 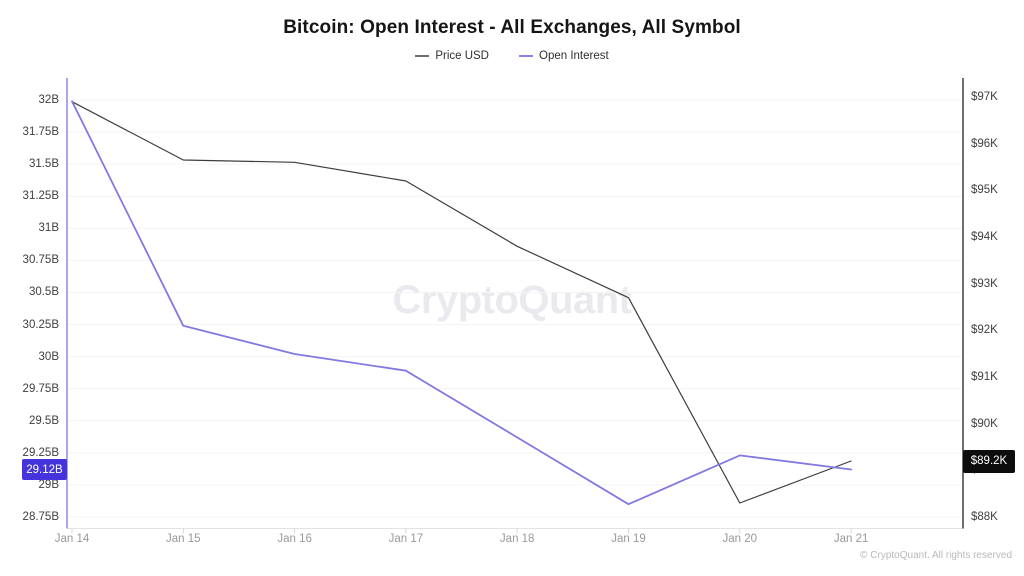 I want to click on right-axis-tick-label: $95K, so click(x=984, y=190).